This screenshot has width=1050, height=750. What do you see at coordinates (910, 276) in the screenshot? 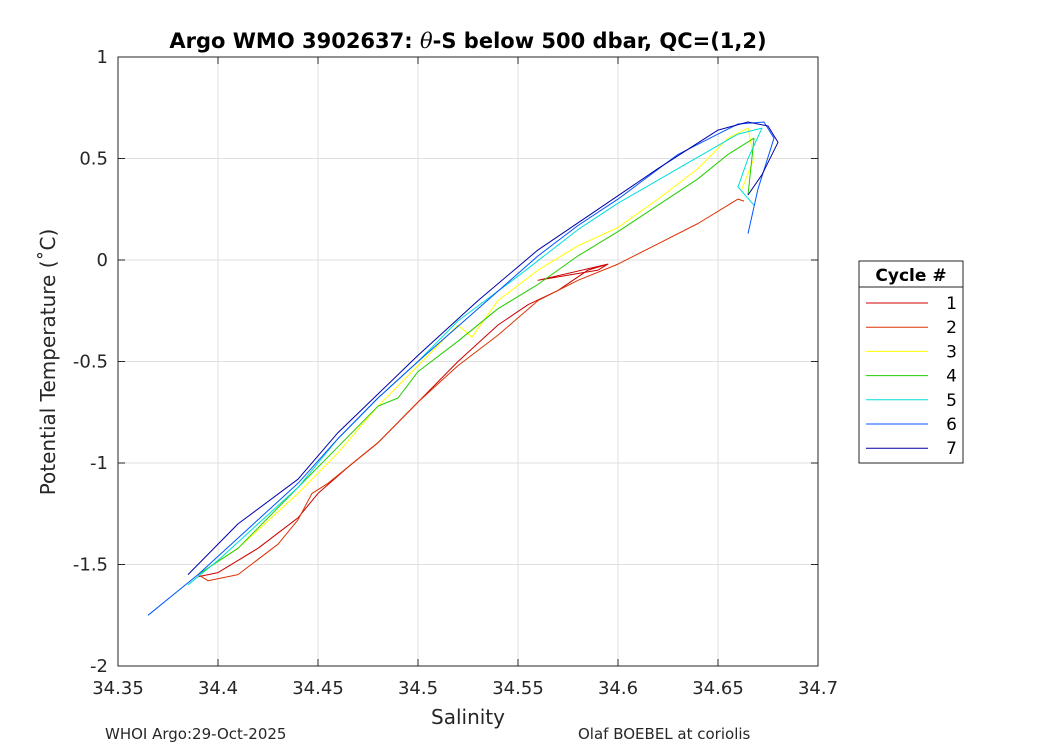
I see `legend-title: Cycle #` at bounding box center [910, 276].